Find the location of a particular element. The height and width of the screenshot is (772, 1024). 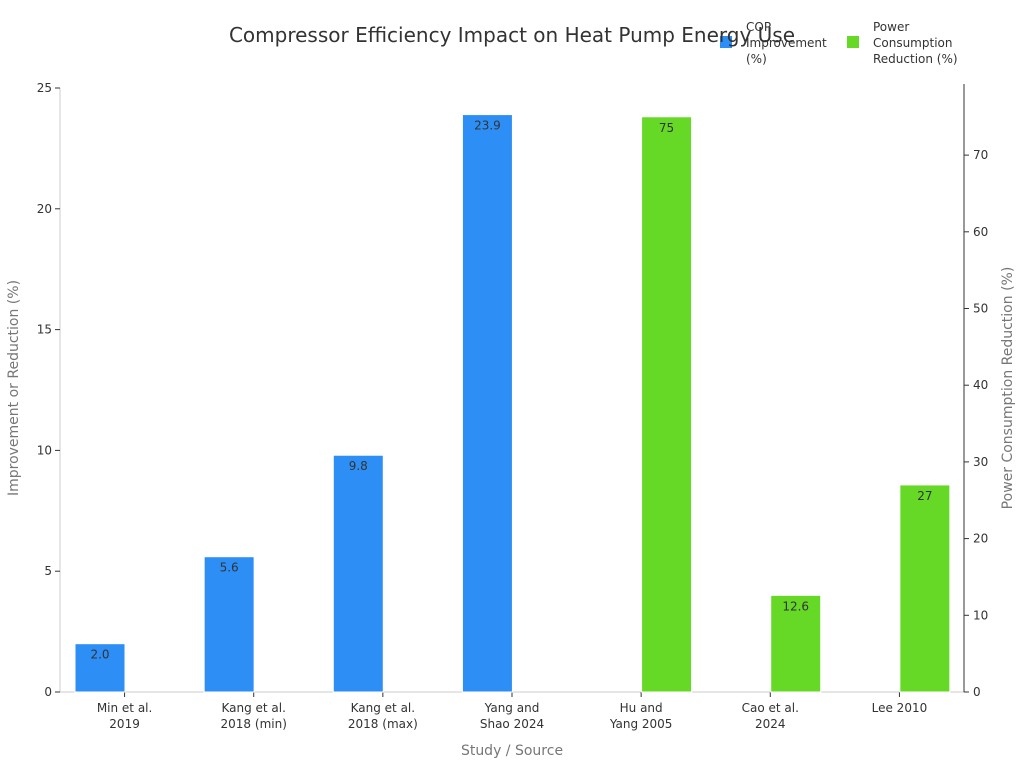

x-tick-label-line: 2018 (min) is located at coordinates (254, 724).